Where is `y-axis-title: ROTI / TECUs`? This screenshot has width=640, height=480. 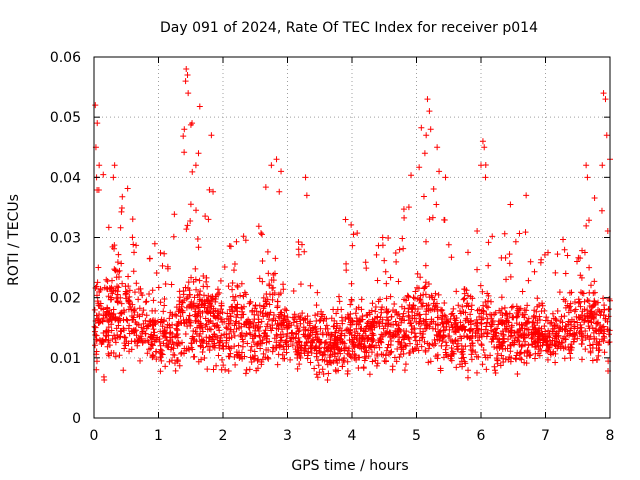
y-axis-title: ROTI / TECUs is located at coordinates (14, 240).